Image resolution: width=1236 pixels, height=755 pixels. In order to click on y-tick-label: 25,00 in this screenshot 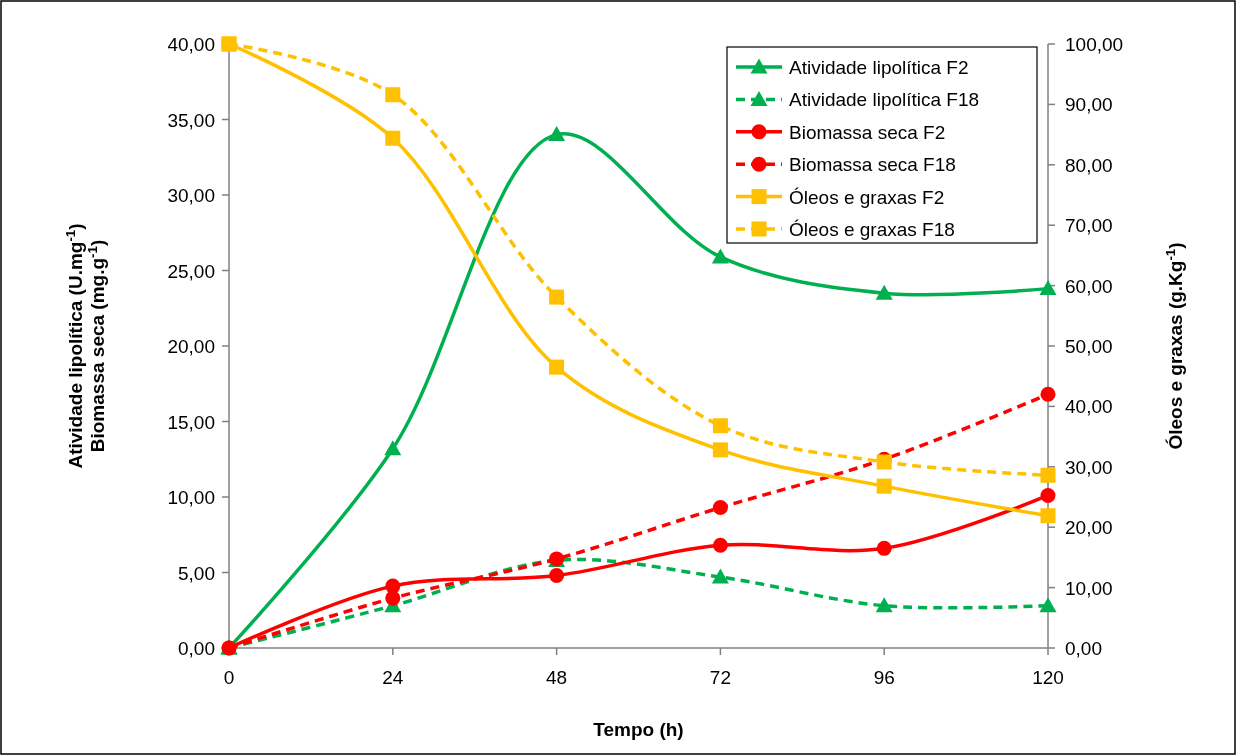, I will do `click(191, 271)`.